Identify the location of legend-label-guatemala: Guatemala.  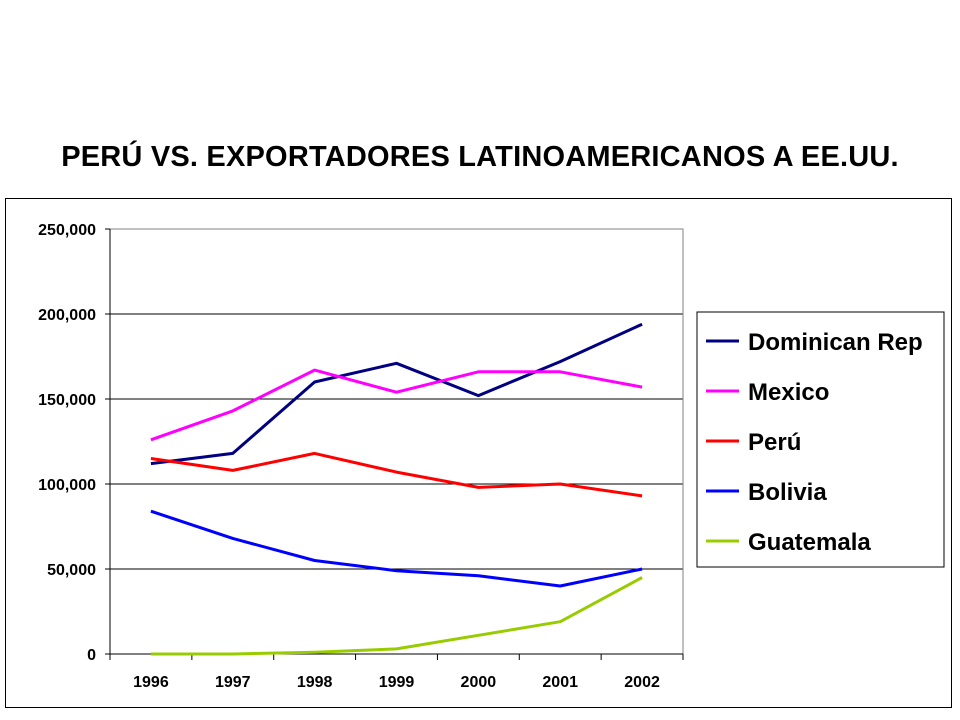
(809, 542).